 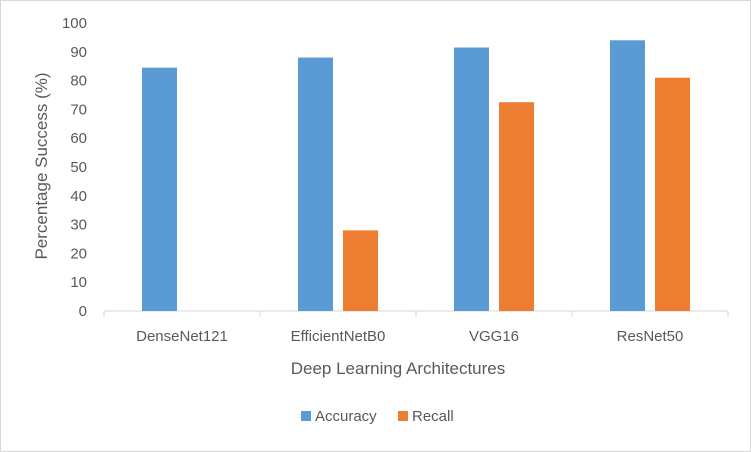 What do you see at coordinates (471, 179) in the screenshot?
I see `bar-accuracy-vgg16` at bounding box center [471, 179].